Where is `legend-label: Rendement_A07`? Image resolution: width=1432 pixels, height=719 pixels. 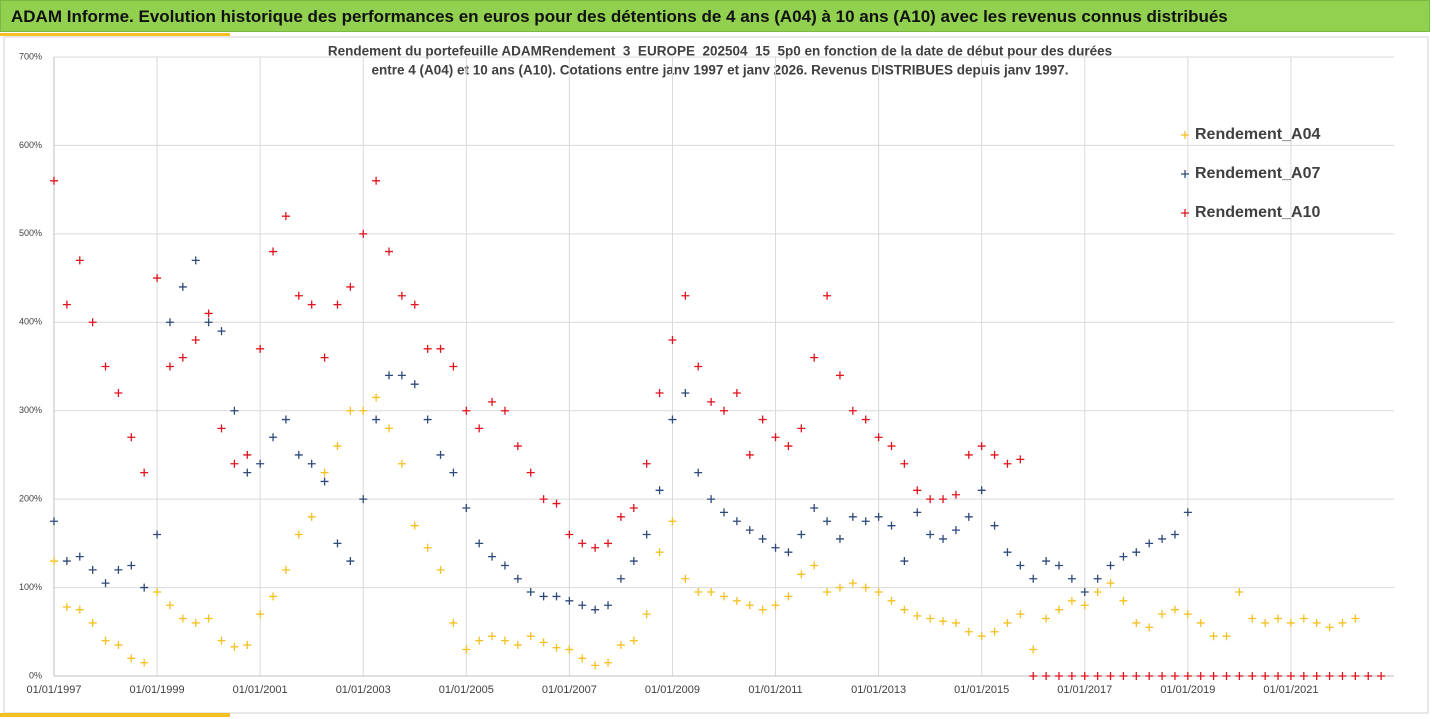 legend-label: Rendement_A07 is located at coordinates (1257, 173).